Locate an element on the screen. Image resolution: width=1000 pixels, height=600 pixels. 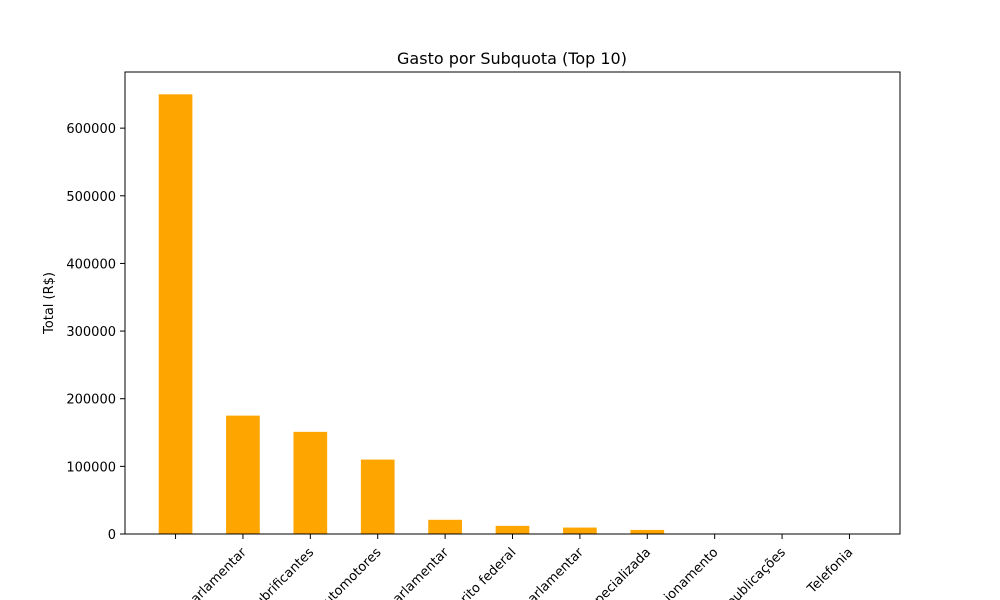
y-tick-label-2: 200000 is located at coordinates (91, 400).